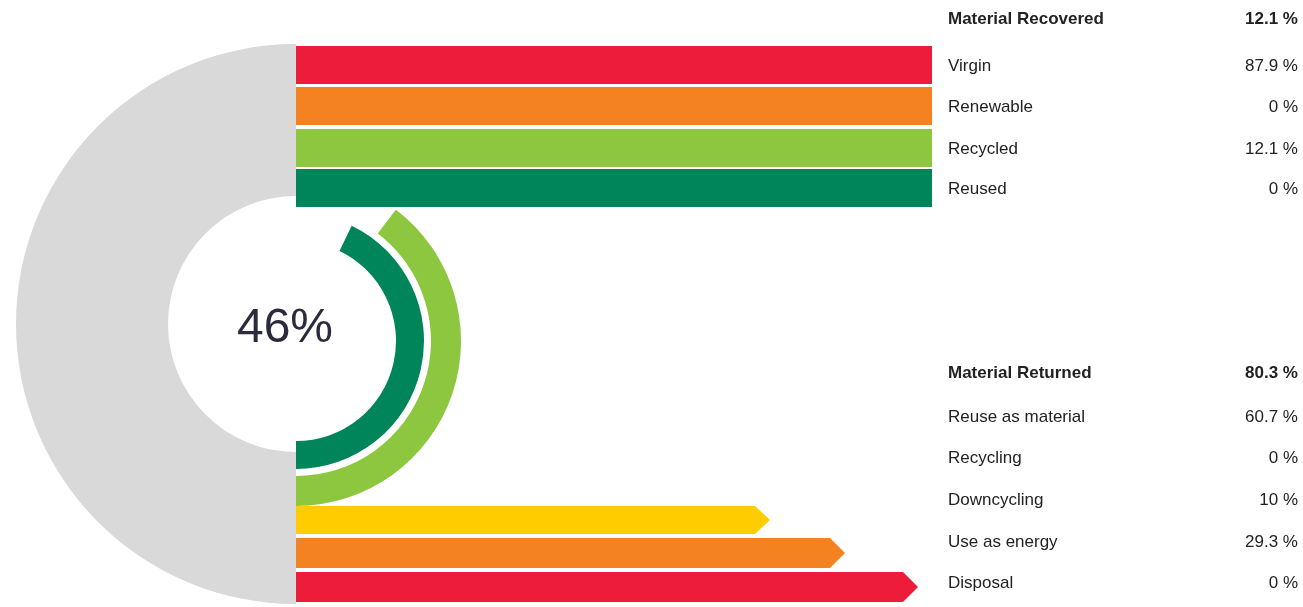 This screenshot has height=607, width=1303. I want to click on text: Material Recovered, so click(1026, 18).